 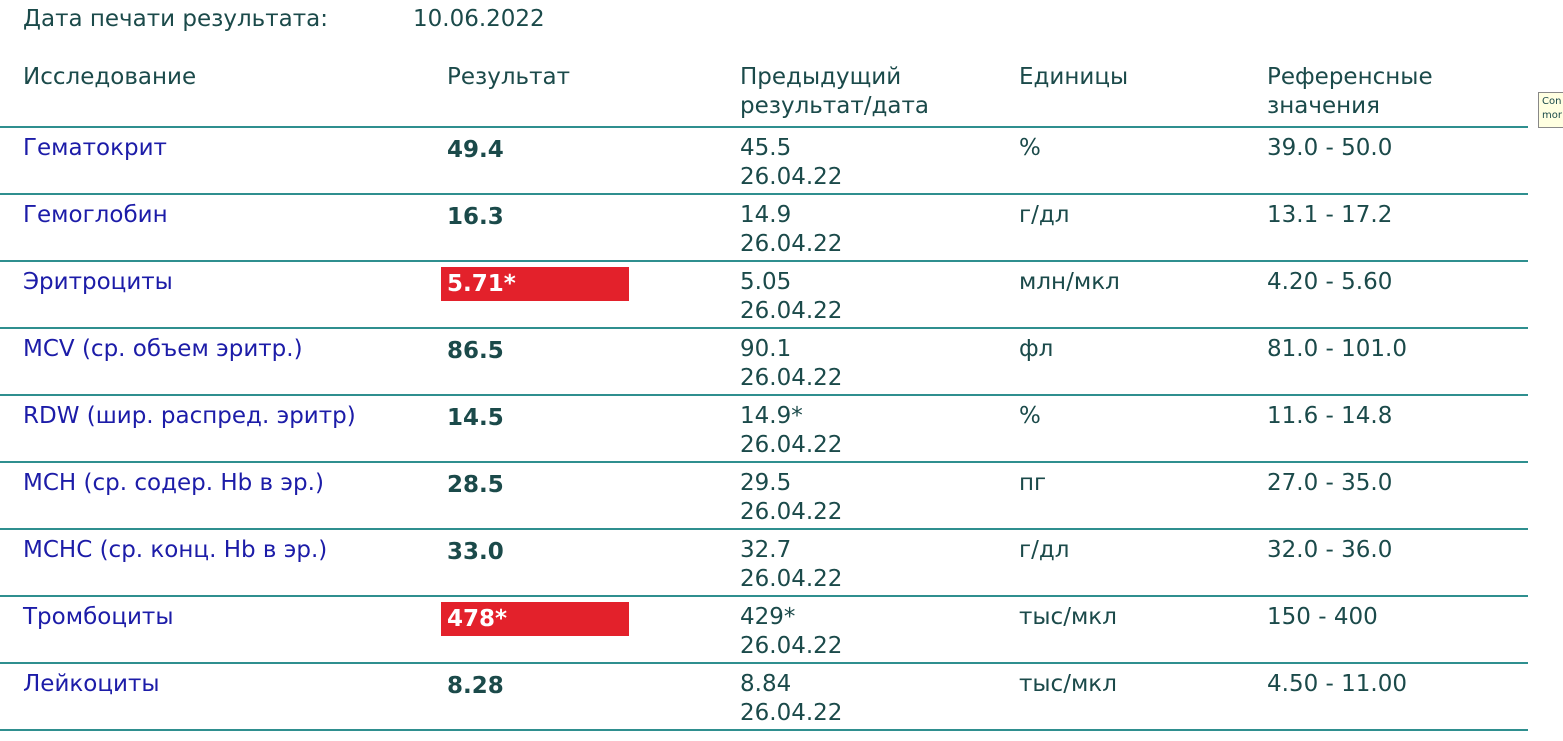 What do you see at coordinates (189, 416) in the screenshot?
I see `test-name: RDW (шир. распред. эритр)` at bounding box center [189, 416].